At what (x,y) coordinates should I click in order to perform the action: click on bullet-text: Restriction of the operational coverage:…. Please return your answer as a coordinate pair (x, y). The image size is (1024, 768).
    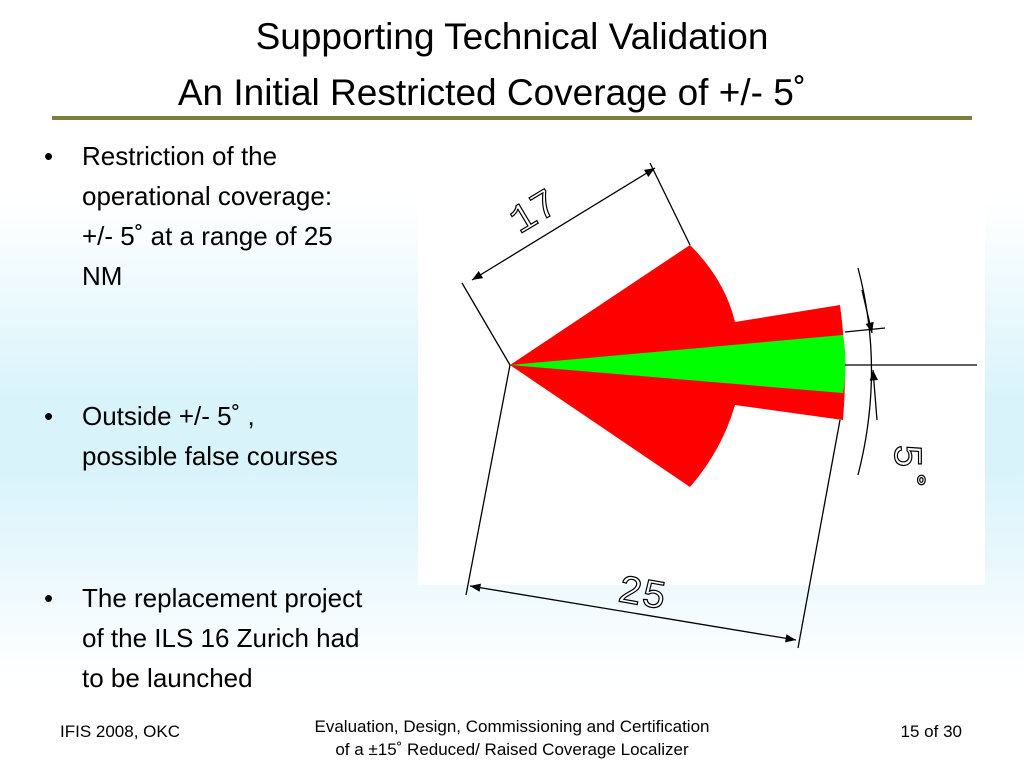
    Looking at the image, I should click on (207, 216).